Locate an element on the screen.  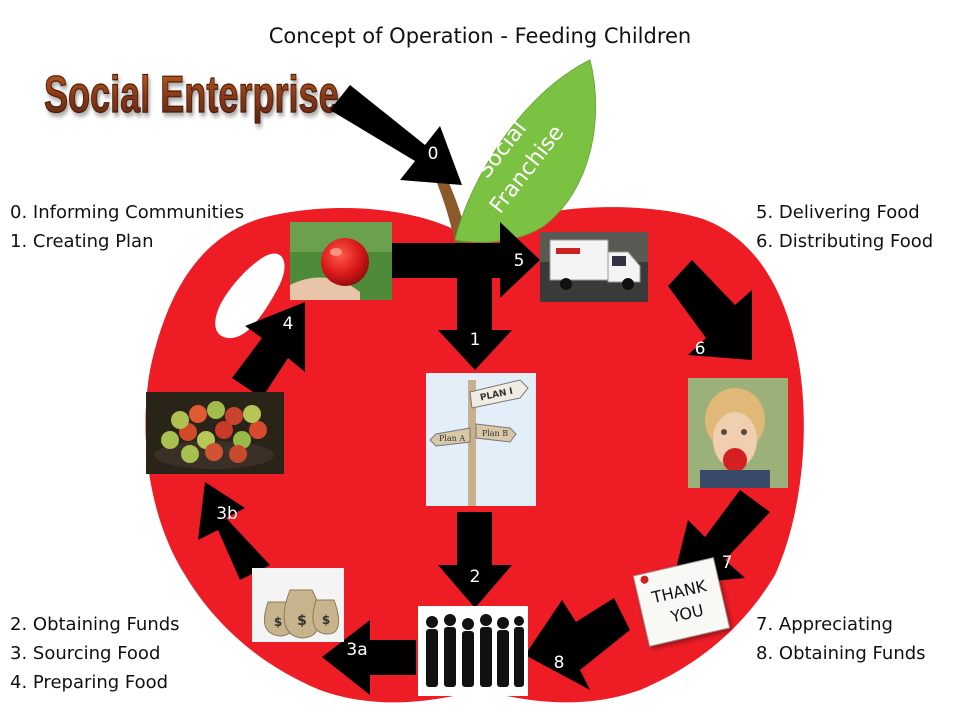
legend-item: 3. Sourcing Food is located at coordinates (95, 653).